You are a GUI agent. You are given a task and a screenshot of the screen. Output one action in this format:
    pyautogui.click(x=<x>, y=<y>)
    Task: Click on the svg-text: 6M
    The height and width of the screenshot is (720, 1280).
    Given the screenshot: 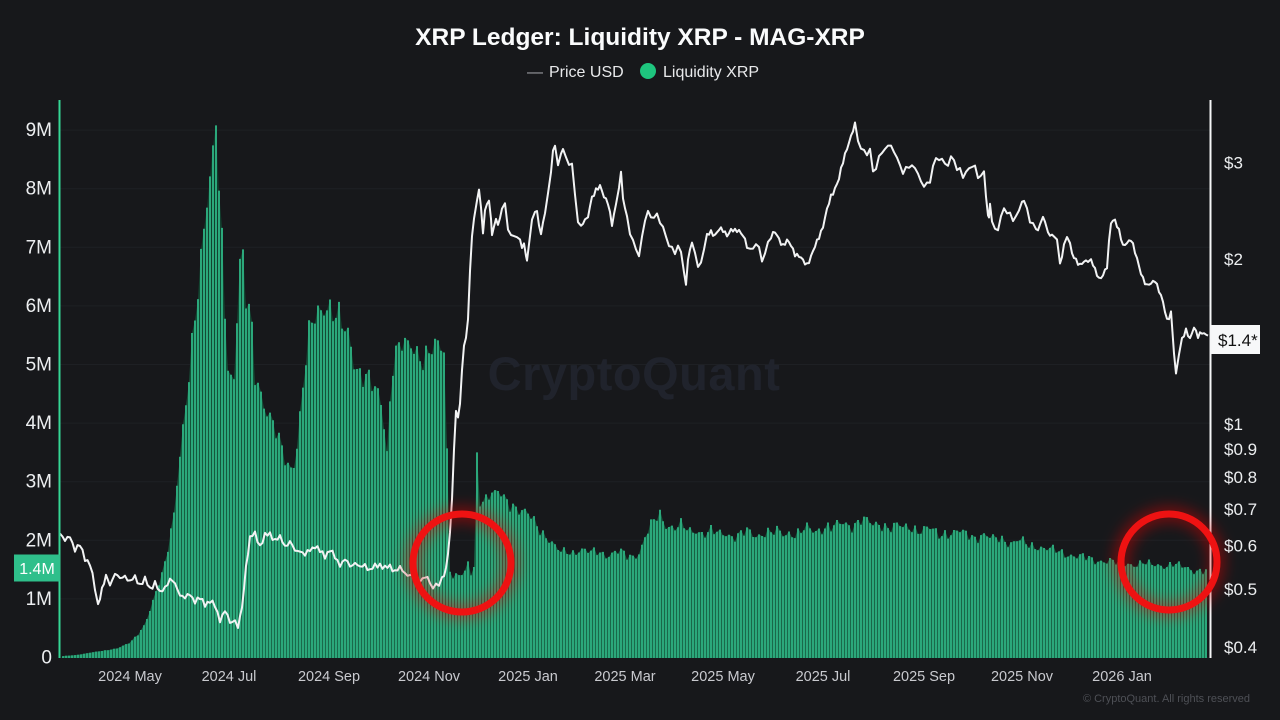 What is the action you would take?
    pyautogui.click(x=39, y=306)
    